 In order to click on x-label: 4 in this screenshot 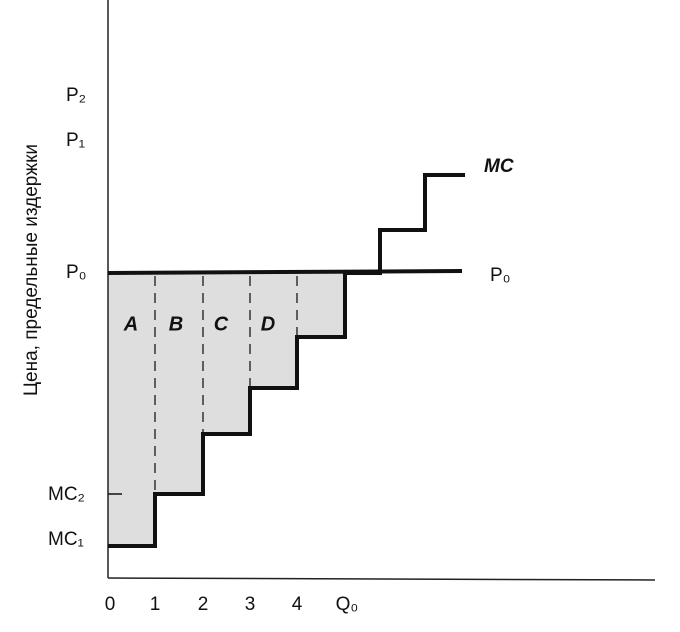, I will do `click(297, 604)`.